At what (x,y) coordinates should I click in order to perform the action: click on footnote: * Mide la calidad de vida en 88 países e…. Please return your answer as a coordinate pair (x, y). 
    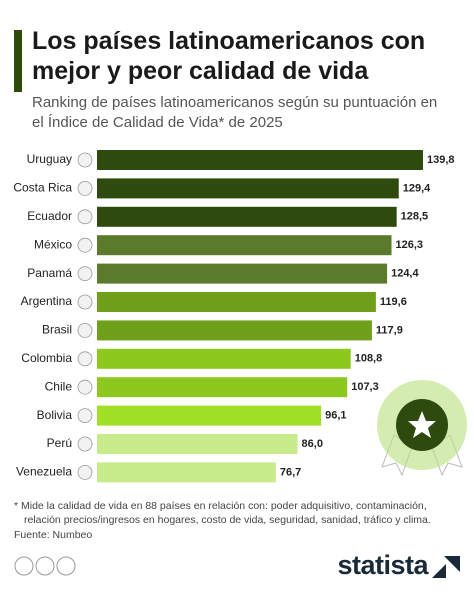
    Looking at the image, I should click on (222, 513).